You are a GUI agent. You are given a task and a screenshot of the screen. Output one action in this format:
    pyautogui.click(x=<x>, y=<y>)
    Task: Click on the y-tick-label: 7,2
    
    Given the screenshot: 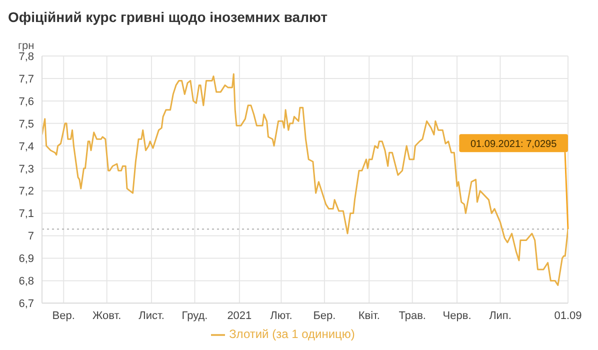 What is the action you would take?
    pyautogui.click(x=26, y=192)
    